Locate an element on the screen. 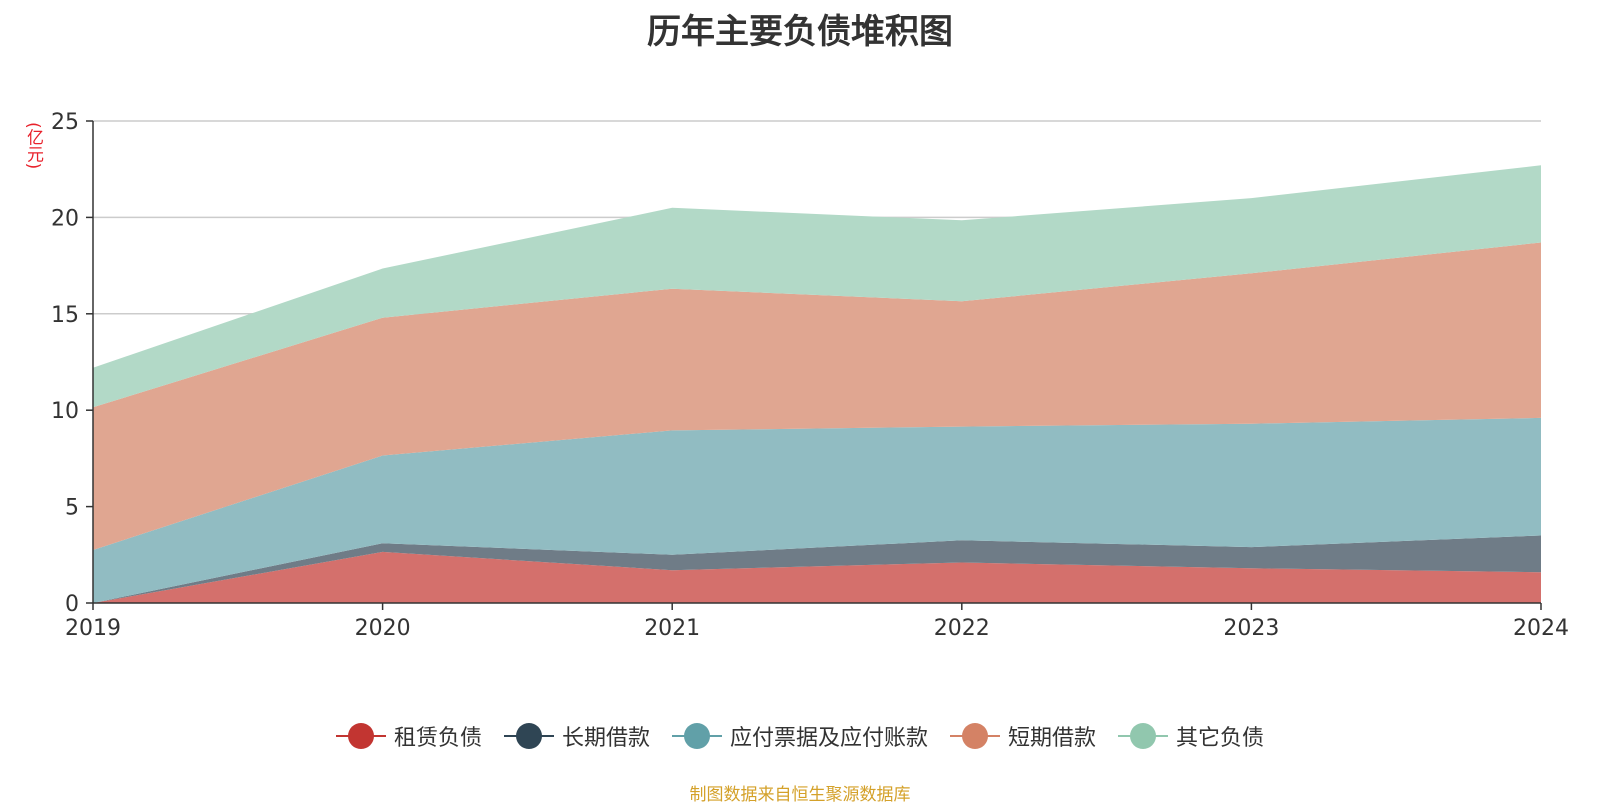 The width and height of the screenshot is (1600, 805). chart-legend: 租赁负债 长期借款 应付票据及应付账款 短期借款 其它负债 is located at coordinates (800, 736).